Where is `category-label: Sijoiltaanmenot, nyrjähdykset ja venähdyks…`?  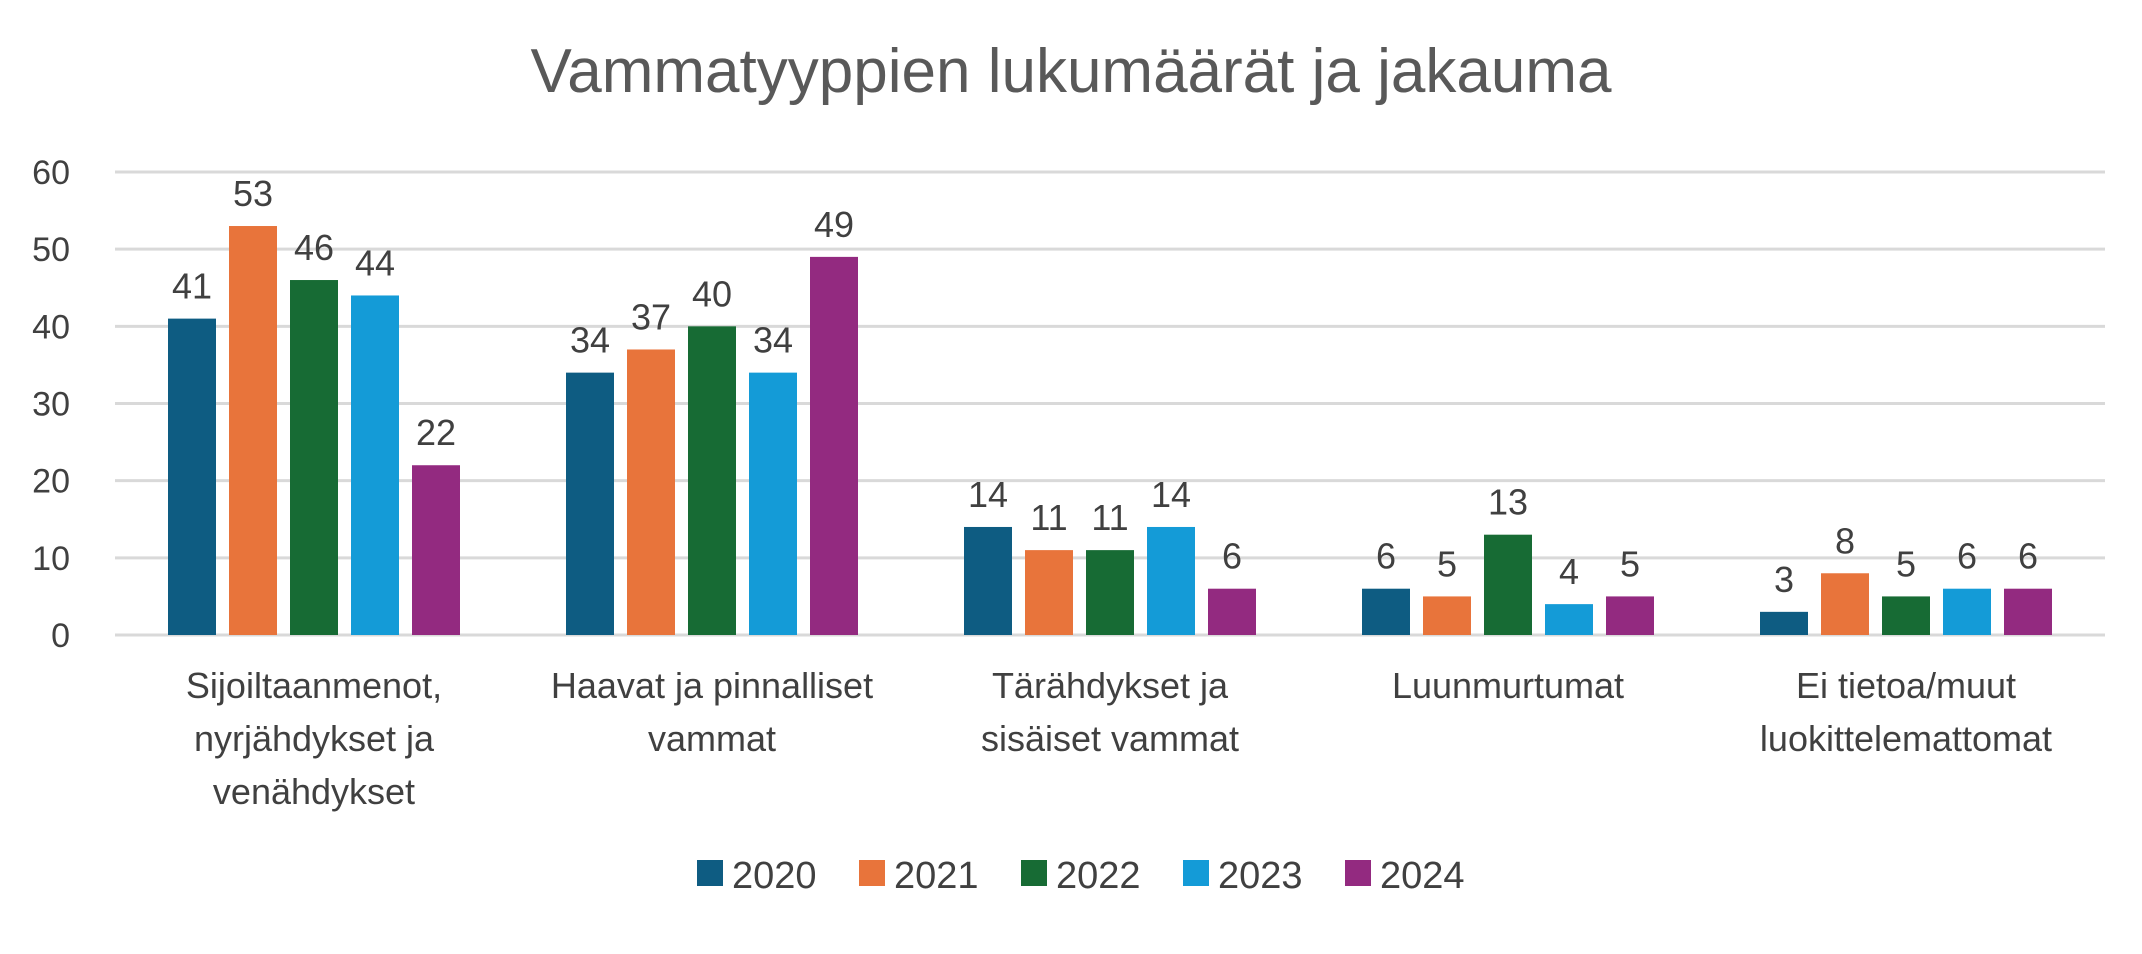 category-label: Sijoiltaanmenot, nyrjähdykset ja venähdyks… is located at coordinates (314, 738).